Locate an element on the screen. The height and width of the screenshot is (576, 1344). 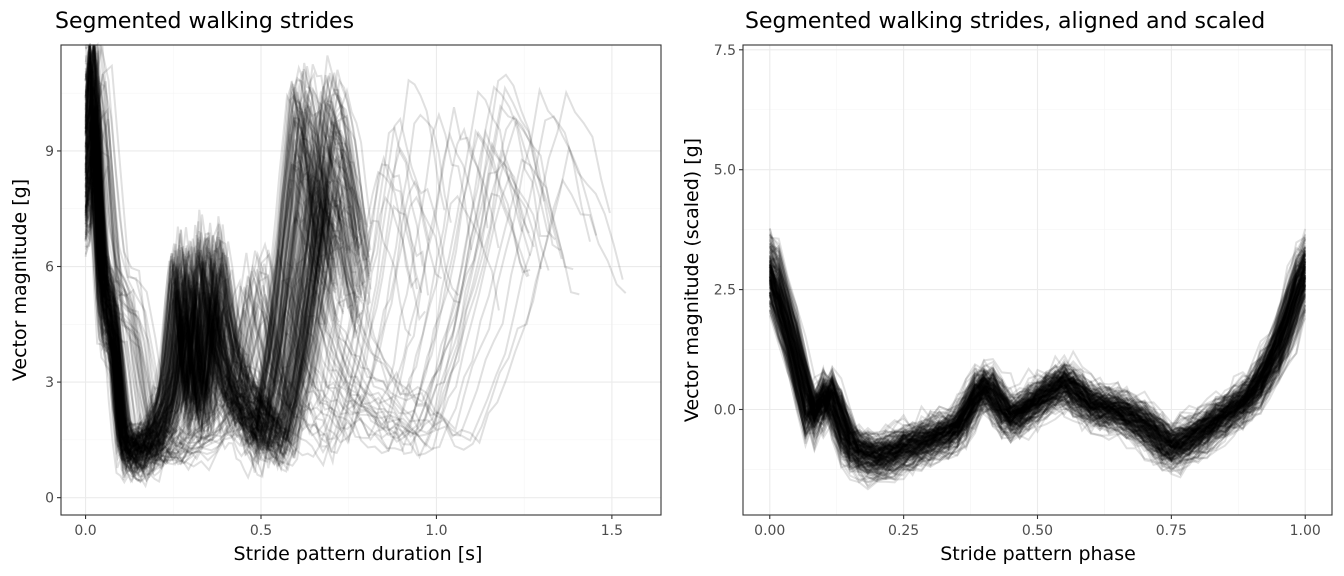
chart-1-y-axis: 0 3 6 9 is located at coordinates (53, 325).